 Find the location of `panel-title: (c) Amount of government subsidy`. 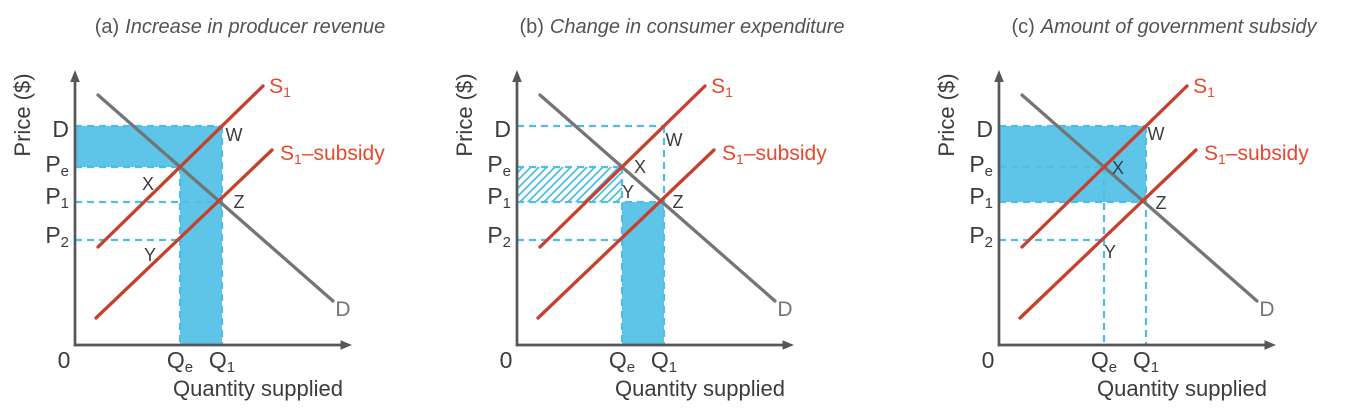

panel-title: (c) Amount of government subsidy is located at coordinates (1164, 27).